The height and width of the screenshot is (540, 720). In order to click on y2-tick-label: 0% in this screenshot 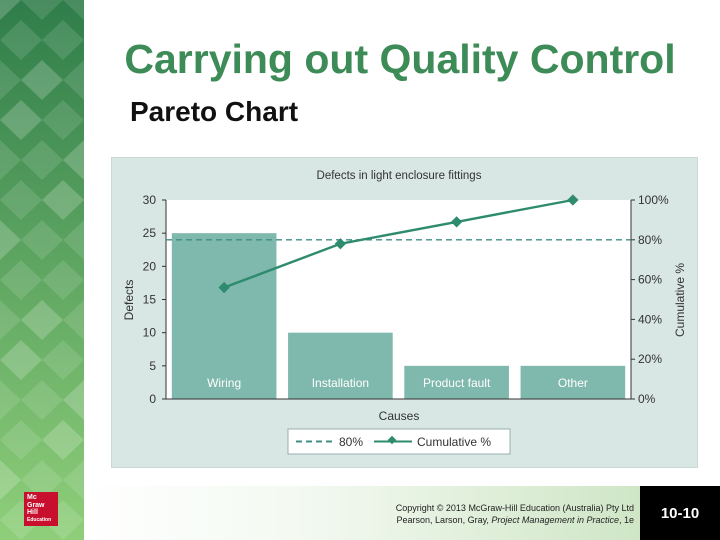, I will do `click(647, 399)`.